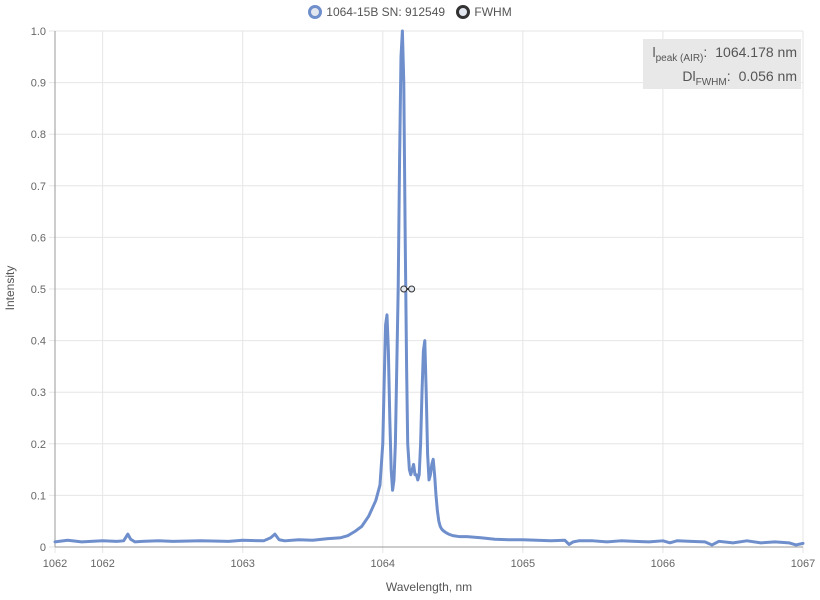 The image size is (820, 600). Describe the element at coordinates (523, 564) in the screenshot. I see `x-tick-label: 1065` at that location.